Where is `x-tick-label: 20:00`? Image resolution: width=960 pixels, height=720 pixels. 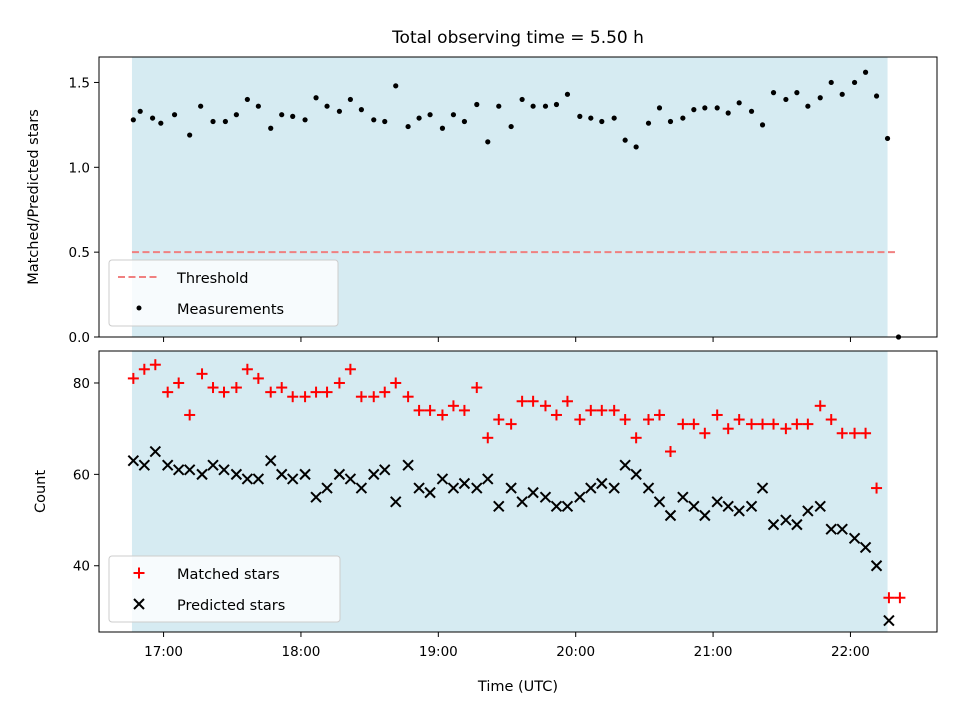 x-tick-label: 20:00 is located at coordinates (575, 652).